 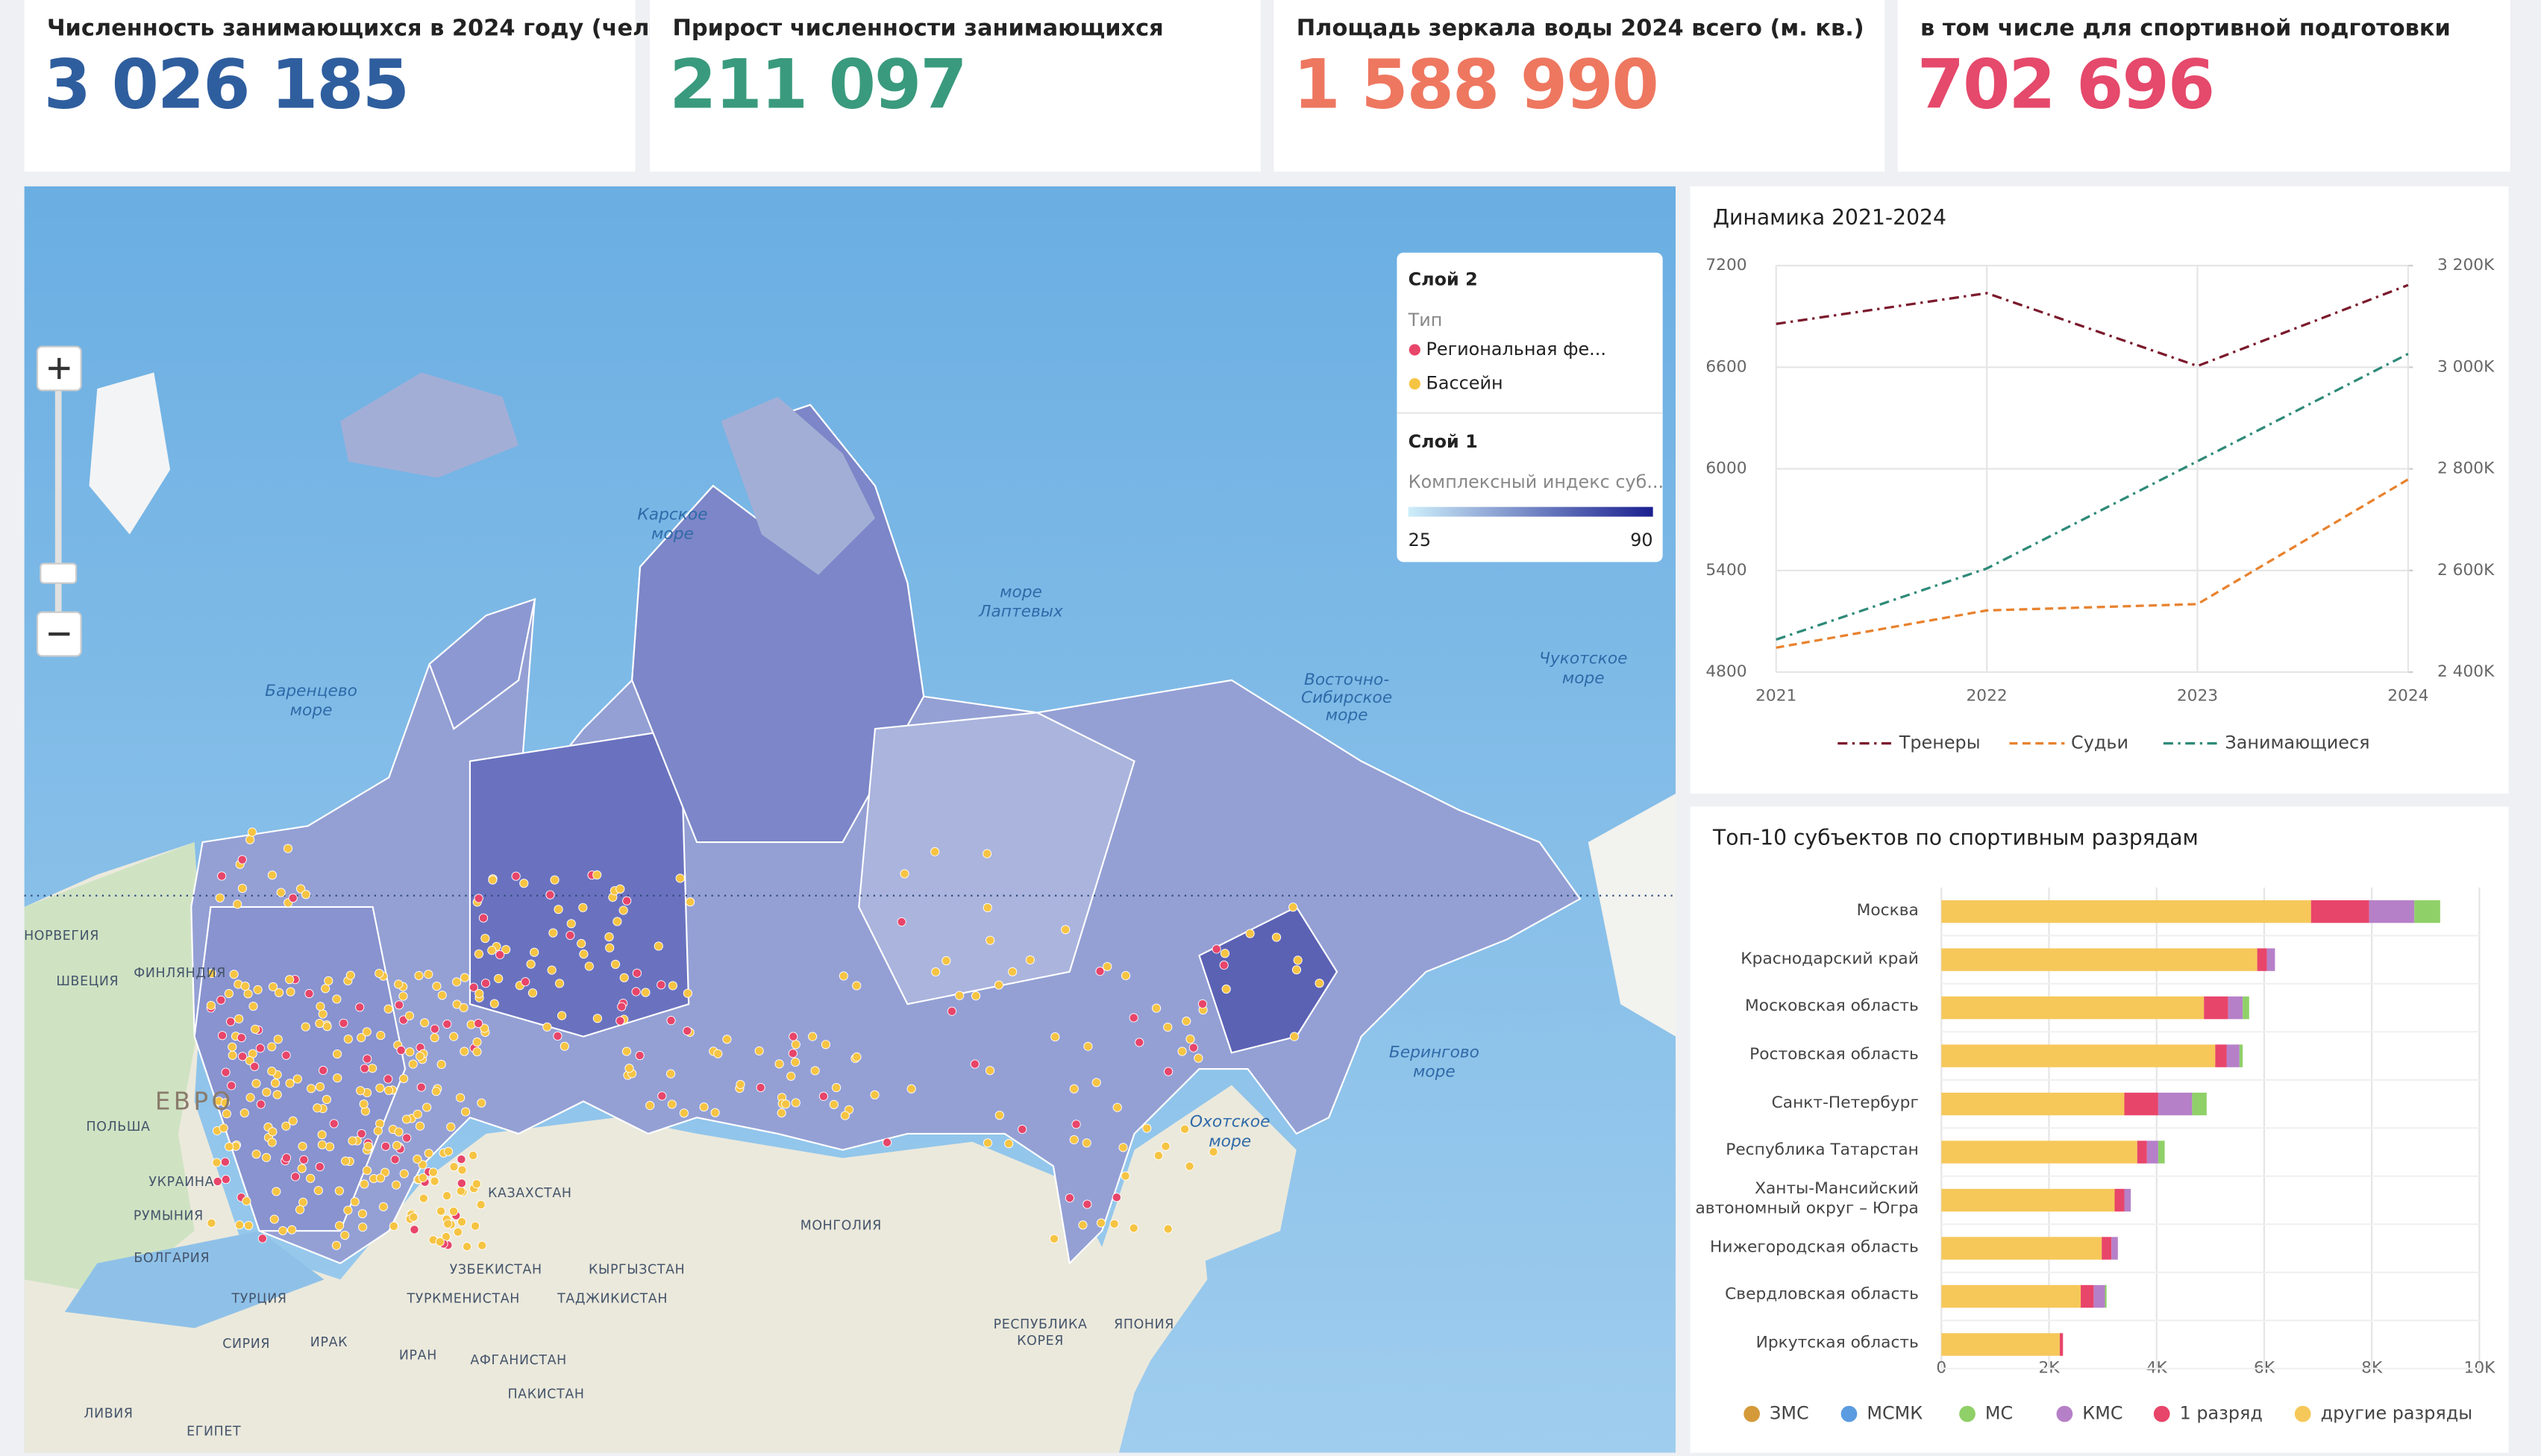 I want to click on legend-label: Судьи, so click(x=2099, y=742).